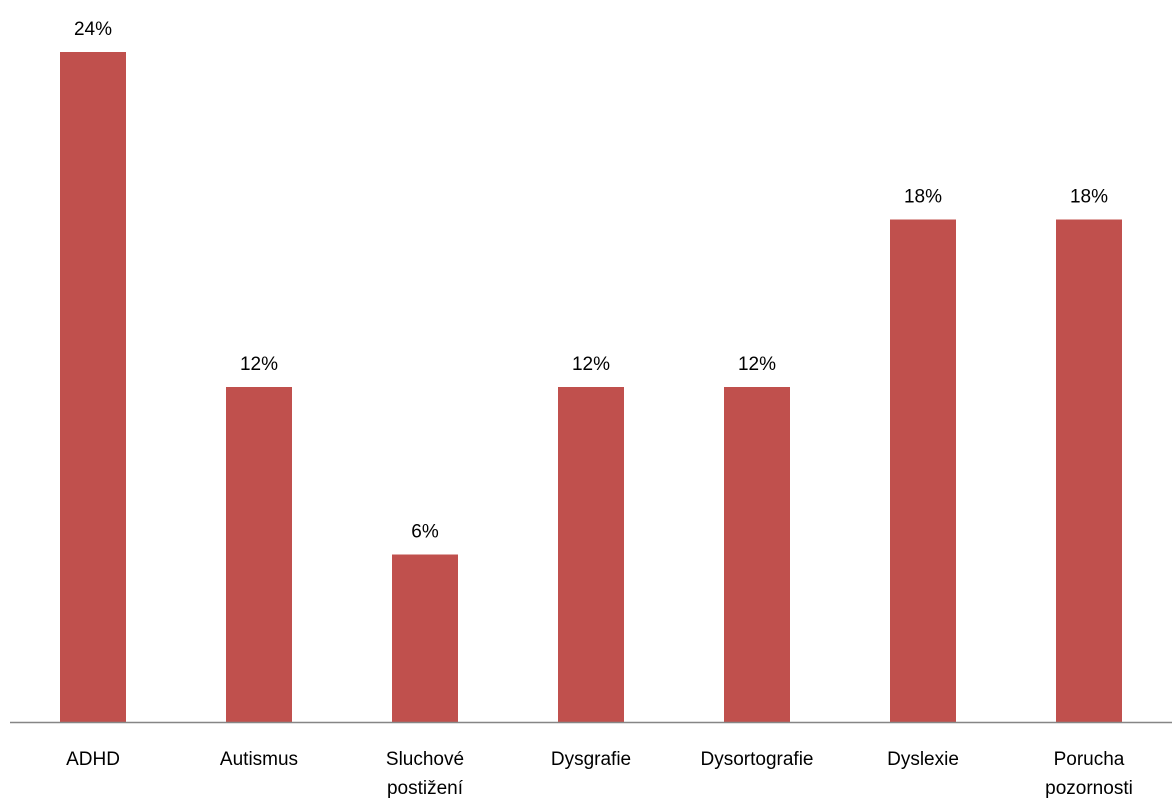 Image resolution: width=1172 pixels, height=802 pixels. Describe the element at coordinates (425, 788) in the screenshot. I see `x-tick-label-line: postižení` at that location.